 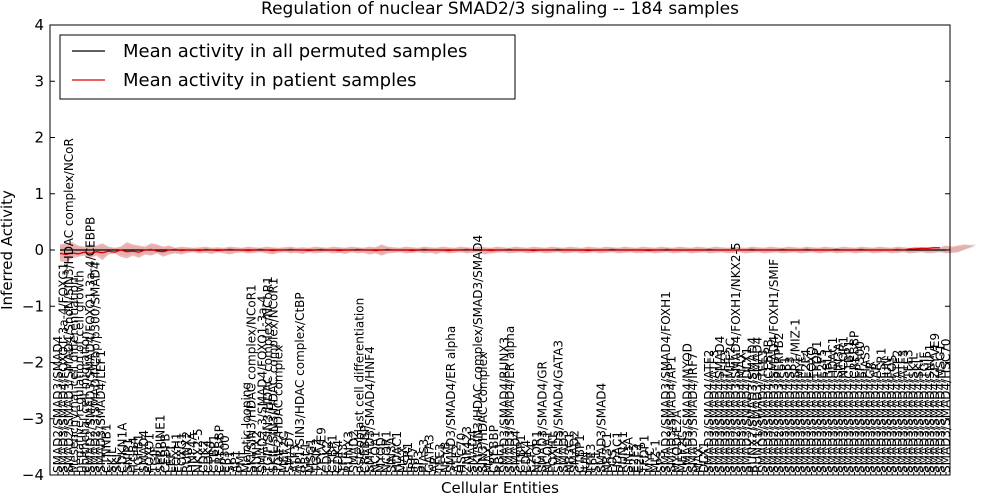 I want to click on x-tick-label: CTNNB1, so click(x=106, y=448).